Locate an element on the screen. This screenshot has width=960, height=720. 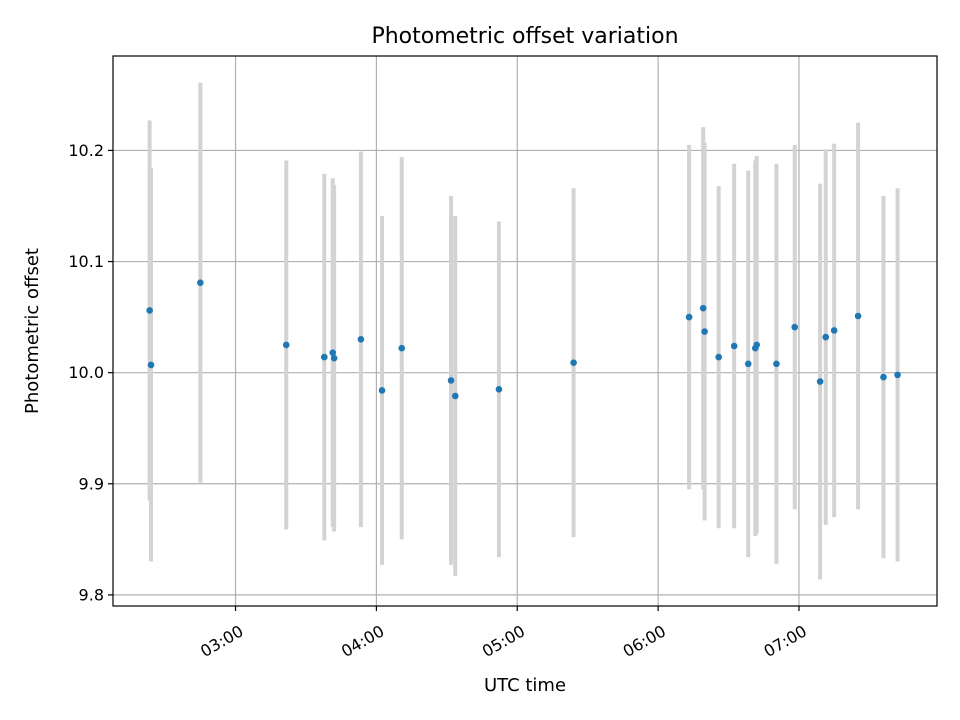
y-tick-label: 10.1 is located at coordinates (86, 261).